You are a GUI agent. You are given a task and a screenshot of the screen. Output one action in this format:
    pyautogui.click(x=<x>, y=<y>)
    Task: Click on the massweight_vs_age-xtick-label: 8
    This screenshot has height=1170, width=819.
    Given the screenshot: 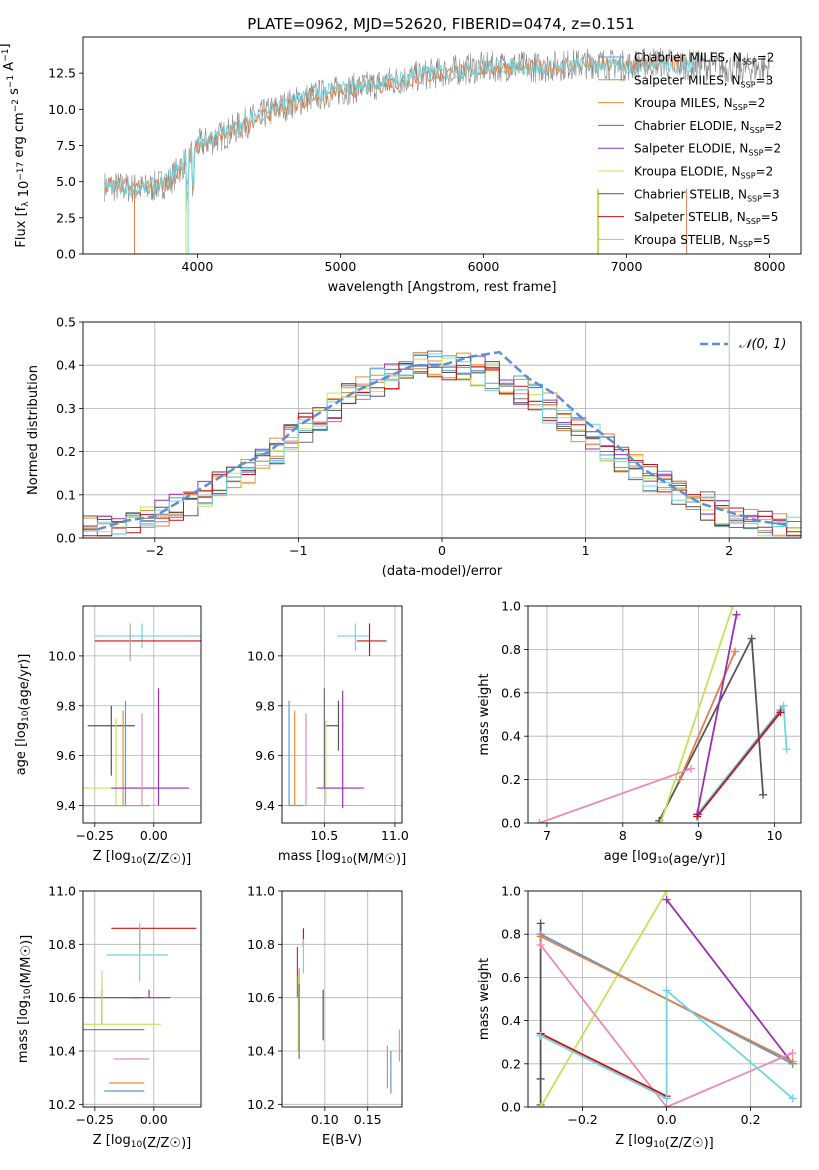 What is the action you would take?
    pyautogui.click(x=623, y=835)
    